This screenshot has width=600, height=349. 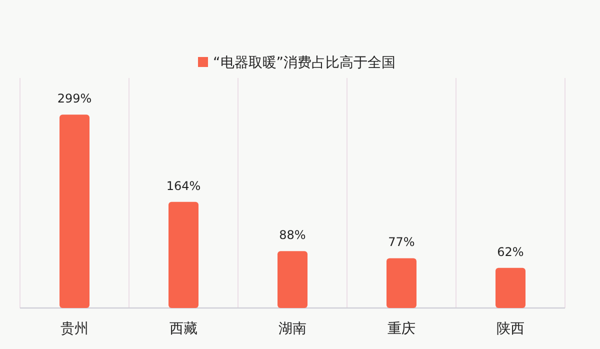 What do you see at coordinates (292, 235) in the screenshot?
I see `data-label: 88%` at bounding box center [292, 235].